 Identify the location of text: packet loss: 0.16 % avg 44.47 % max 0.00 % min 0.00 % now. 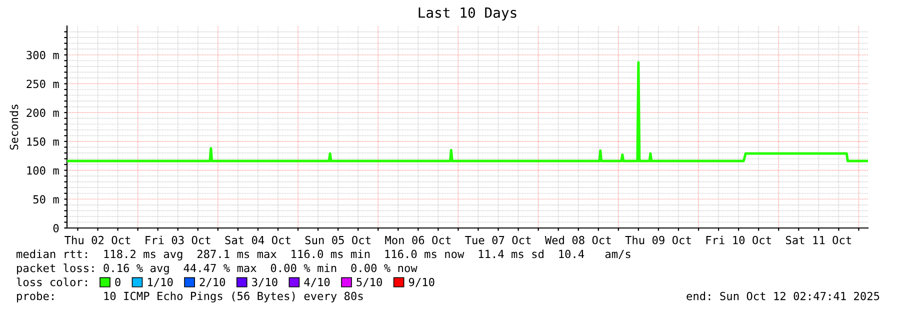
(217, 269).